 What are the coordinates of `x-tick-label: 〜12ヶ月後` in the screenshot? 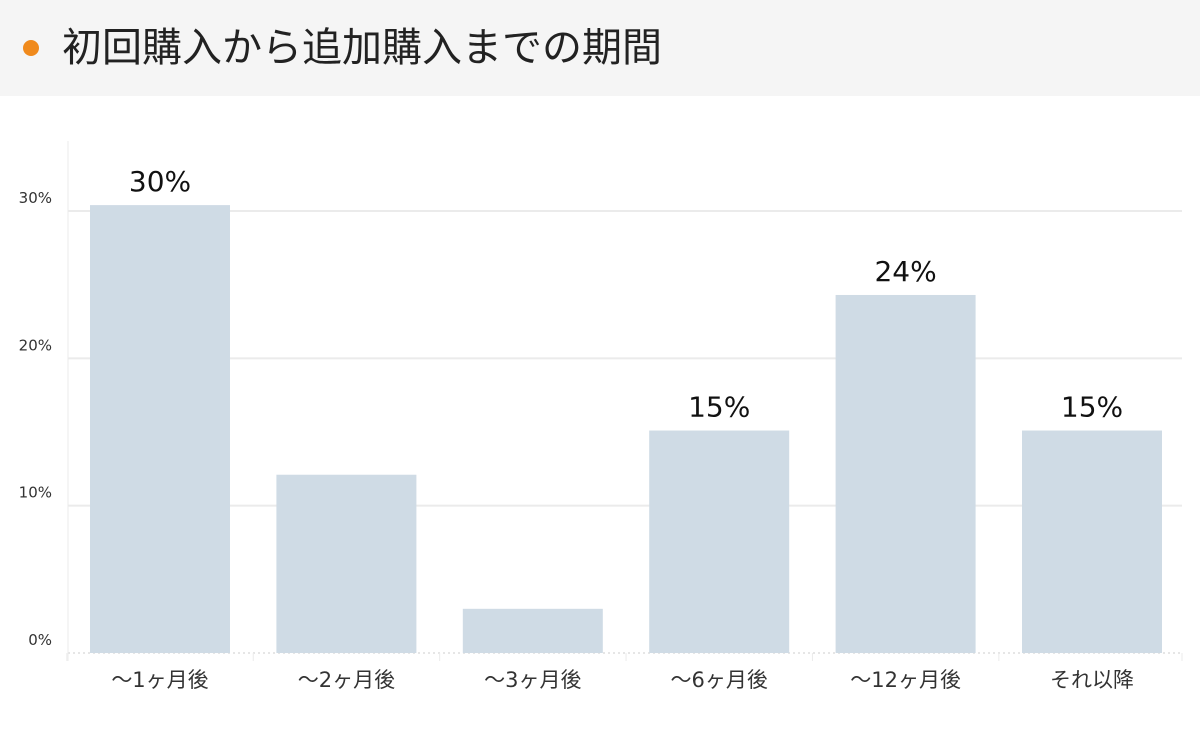 It's located at (905, 680).